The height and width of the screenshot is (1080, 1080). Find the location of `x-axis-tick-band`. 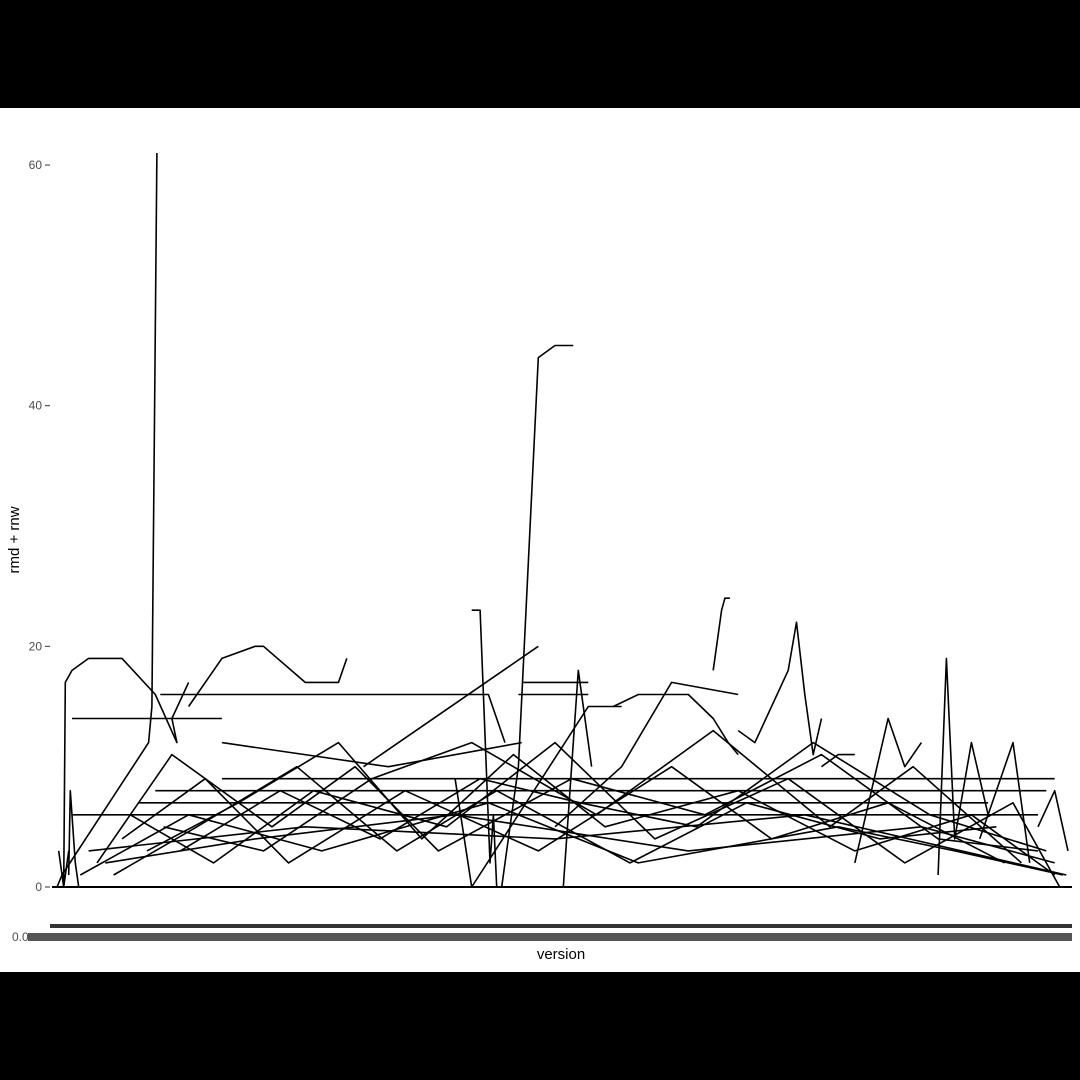

x-axis-tick-band is located at coordinates (561, 926).